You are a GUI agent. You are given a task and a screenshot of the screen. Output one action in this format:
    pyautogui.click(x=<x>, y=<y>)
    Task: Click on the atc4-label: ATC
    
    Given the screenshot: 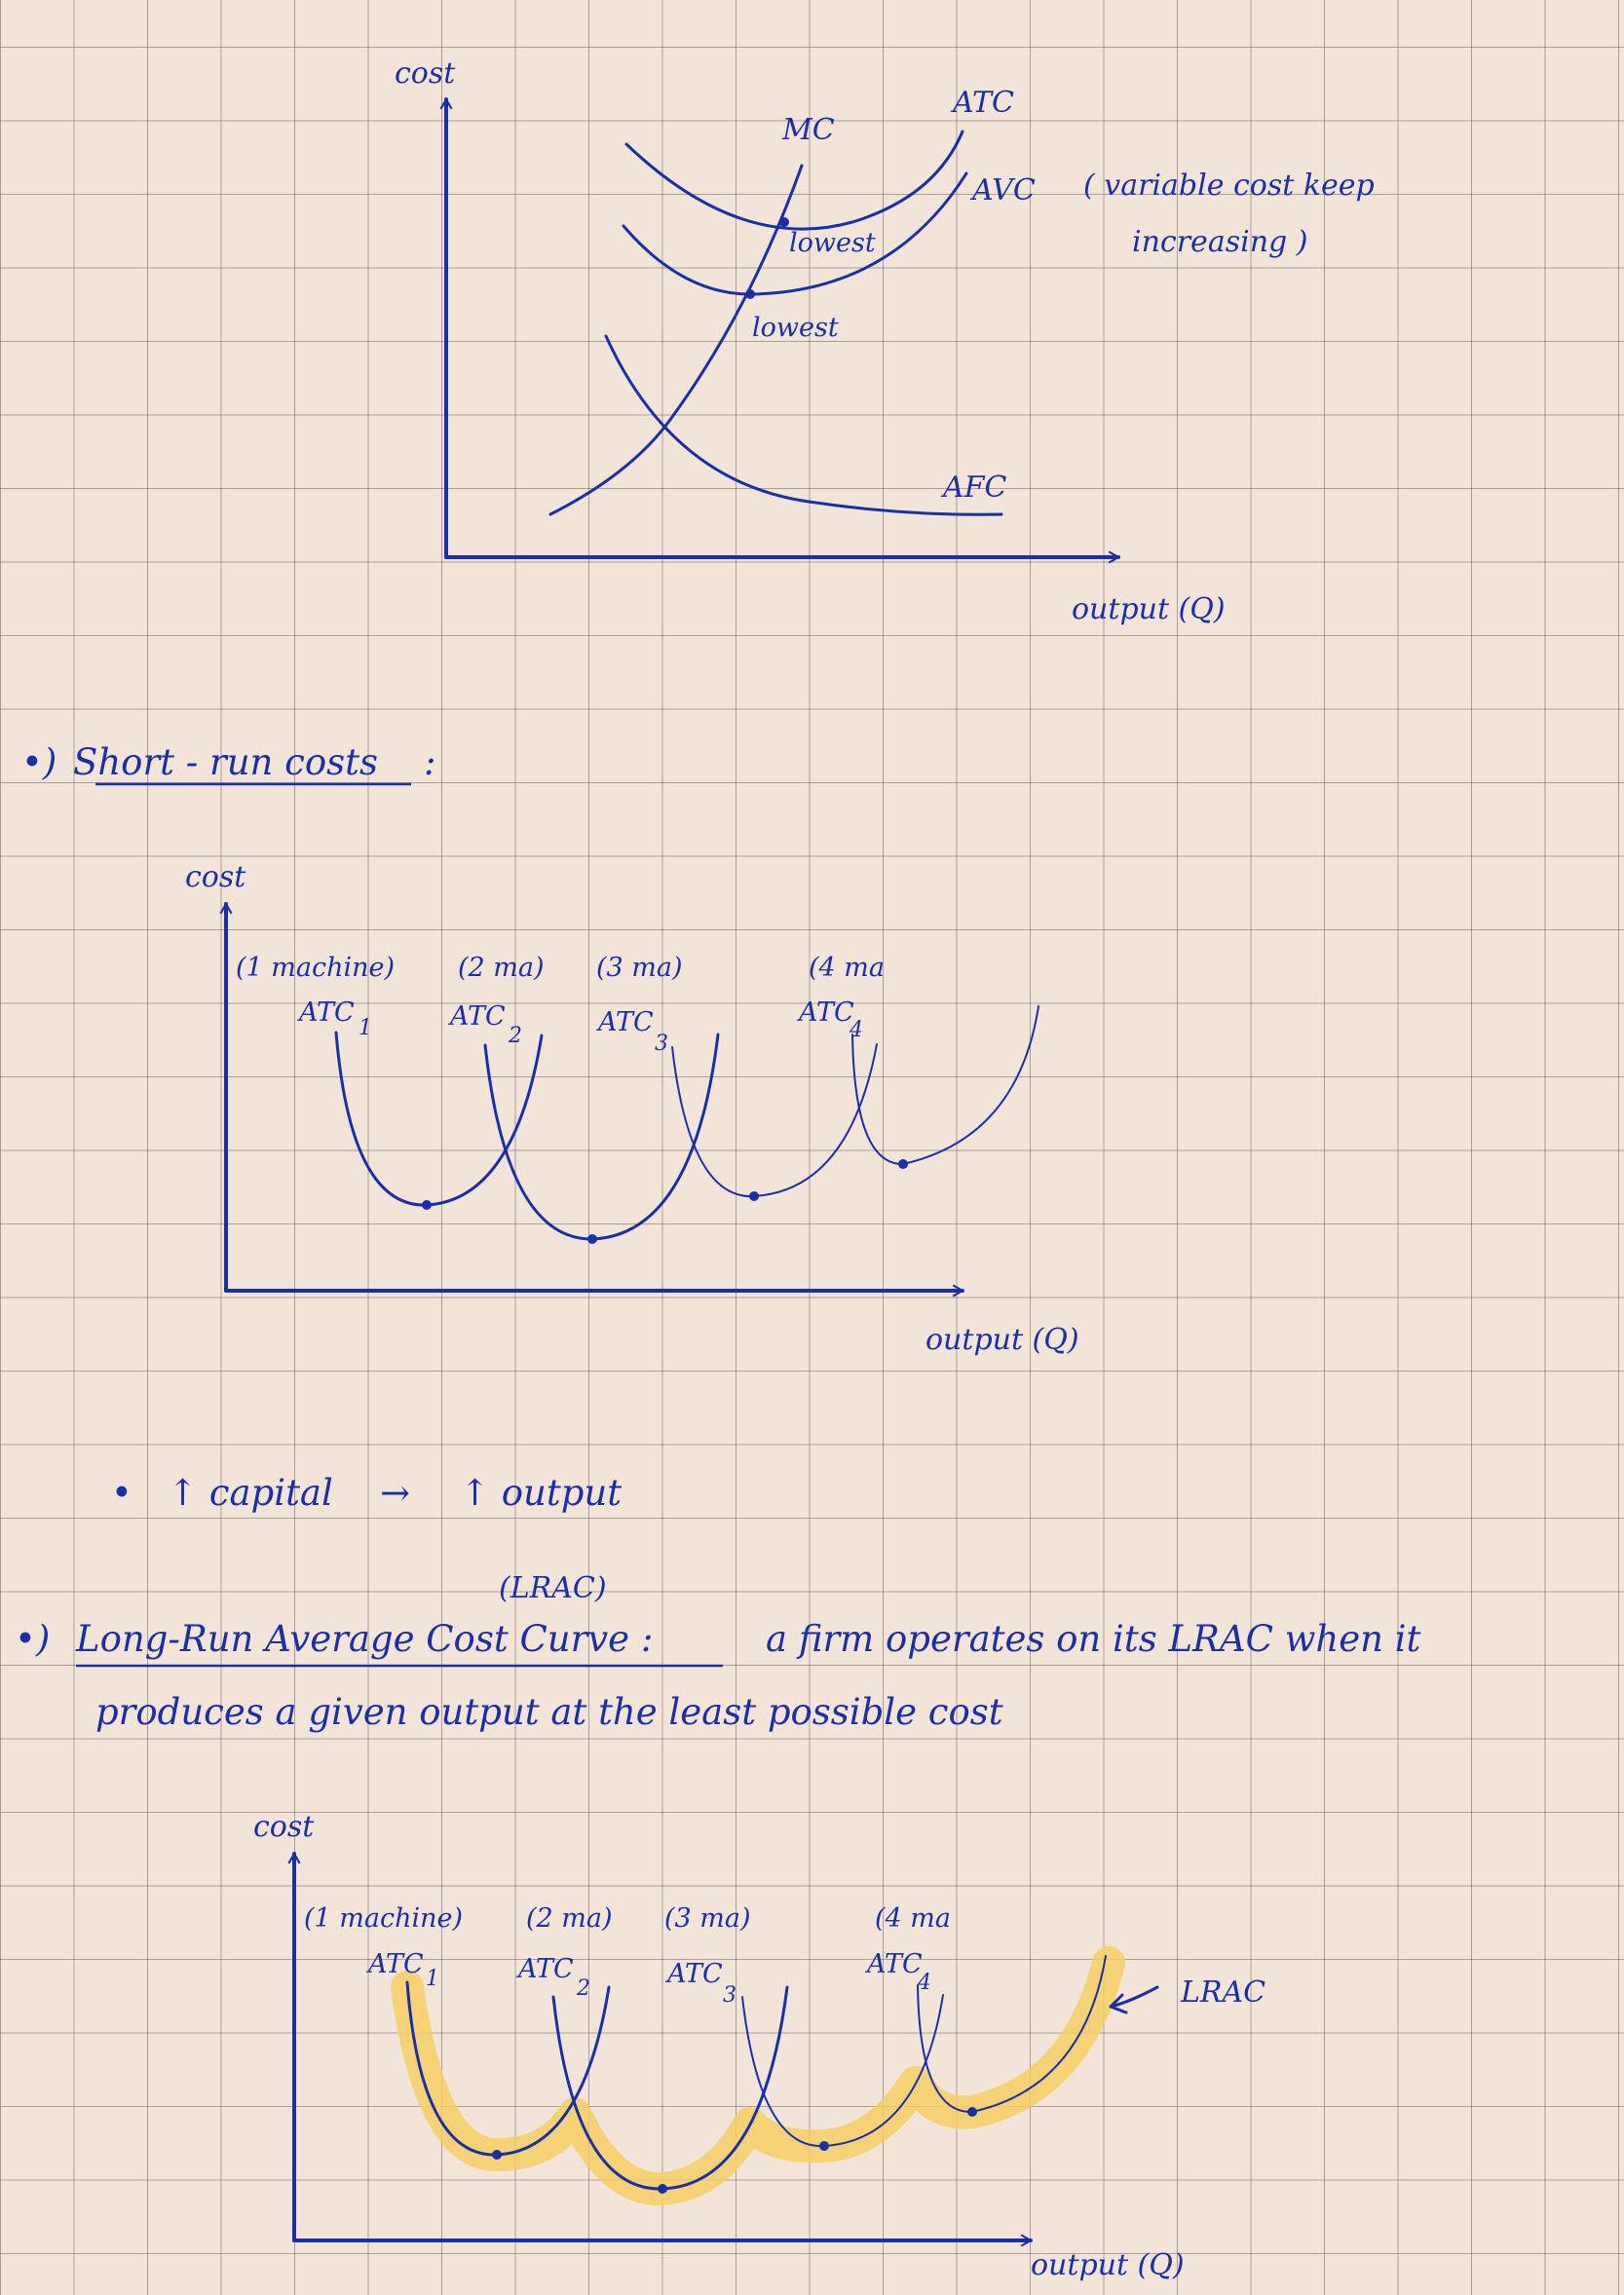 What is the action you would take?
    pyautogui.click(x=825, y=1013)
    